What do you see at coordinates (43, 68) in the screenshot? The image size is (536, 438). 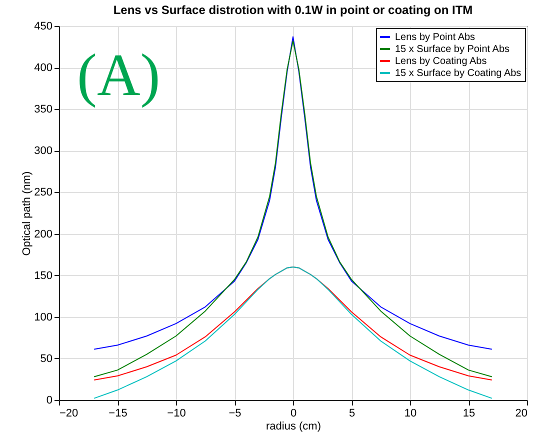 I see `y-tick-label: 400` at bounding box center [43, 68].